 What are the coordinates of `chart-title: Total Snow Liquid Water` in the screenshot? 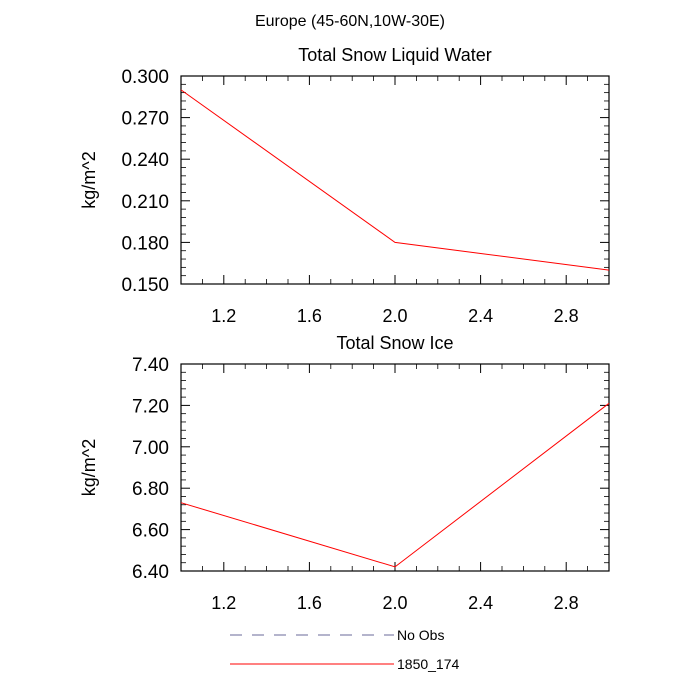 It's located at (394, 55).